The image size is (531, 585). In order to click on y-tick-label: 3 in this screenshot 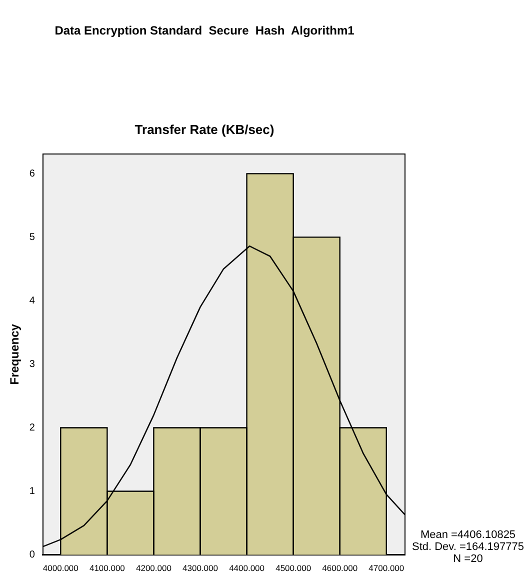, I will do `click(32, 364)`.